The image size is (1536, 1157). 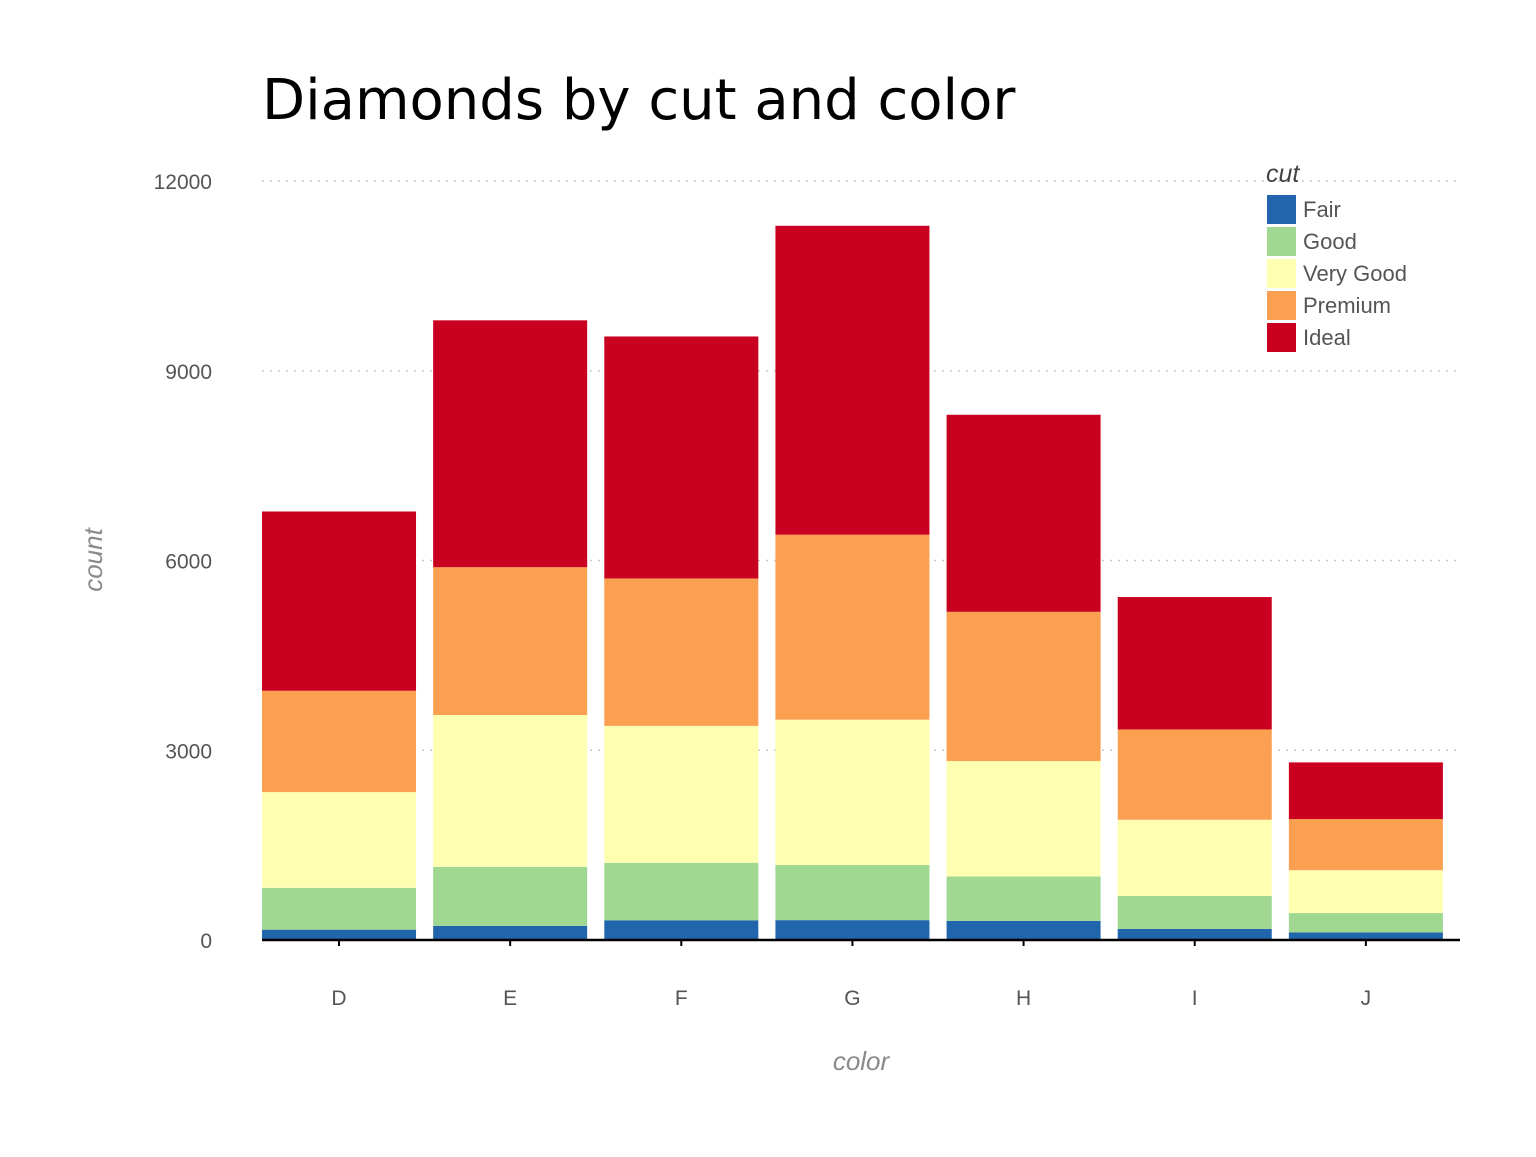 I want to click on y-tick-label: 9000, so click(x=188, y=372).